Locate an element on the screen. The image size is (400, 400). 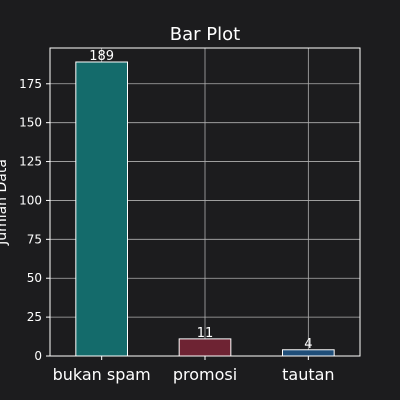
y-tick-label: 0 is located at coordinates (38, 356).